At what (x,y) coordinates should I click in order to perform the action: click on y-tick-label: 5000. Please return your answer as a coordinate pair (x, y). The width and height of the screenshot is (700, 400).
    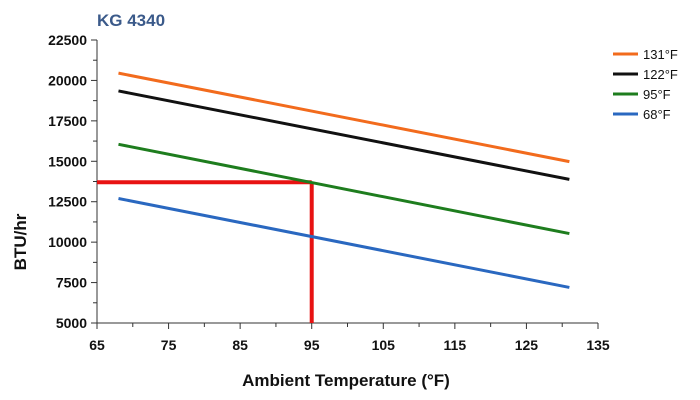
    Looking at the image, I should click on (71, 323).